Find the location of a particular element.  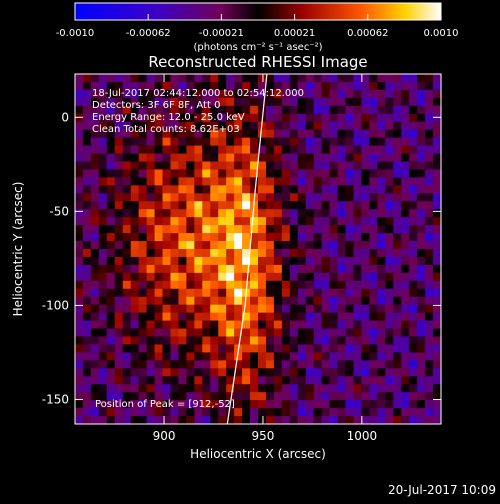

y-axis-label: Heliocentric Y (arcsec) is located at coordinates (18, 249).